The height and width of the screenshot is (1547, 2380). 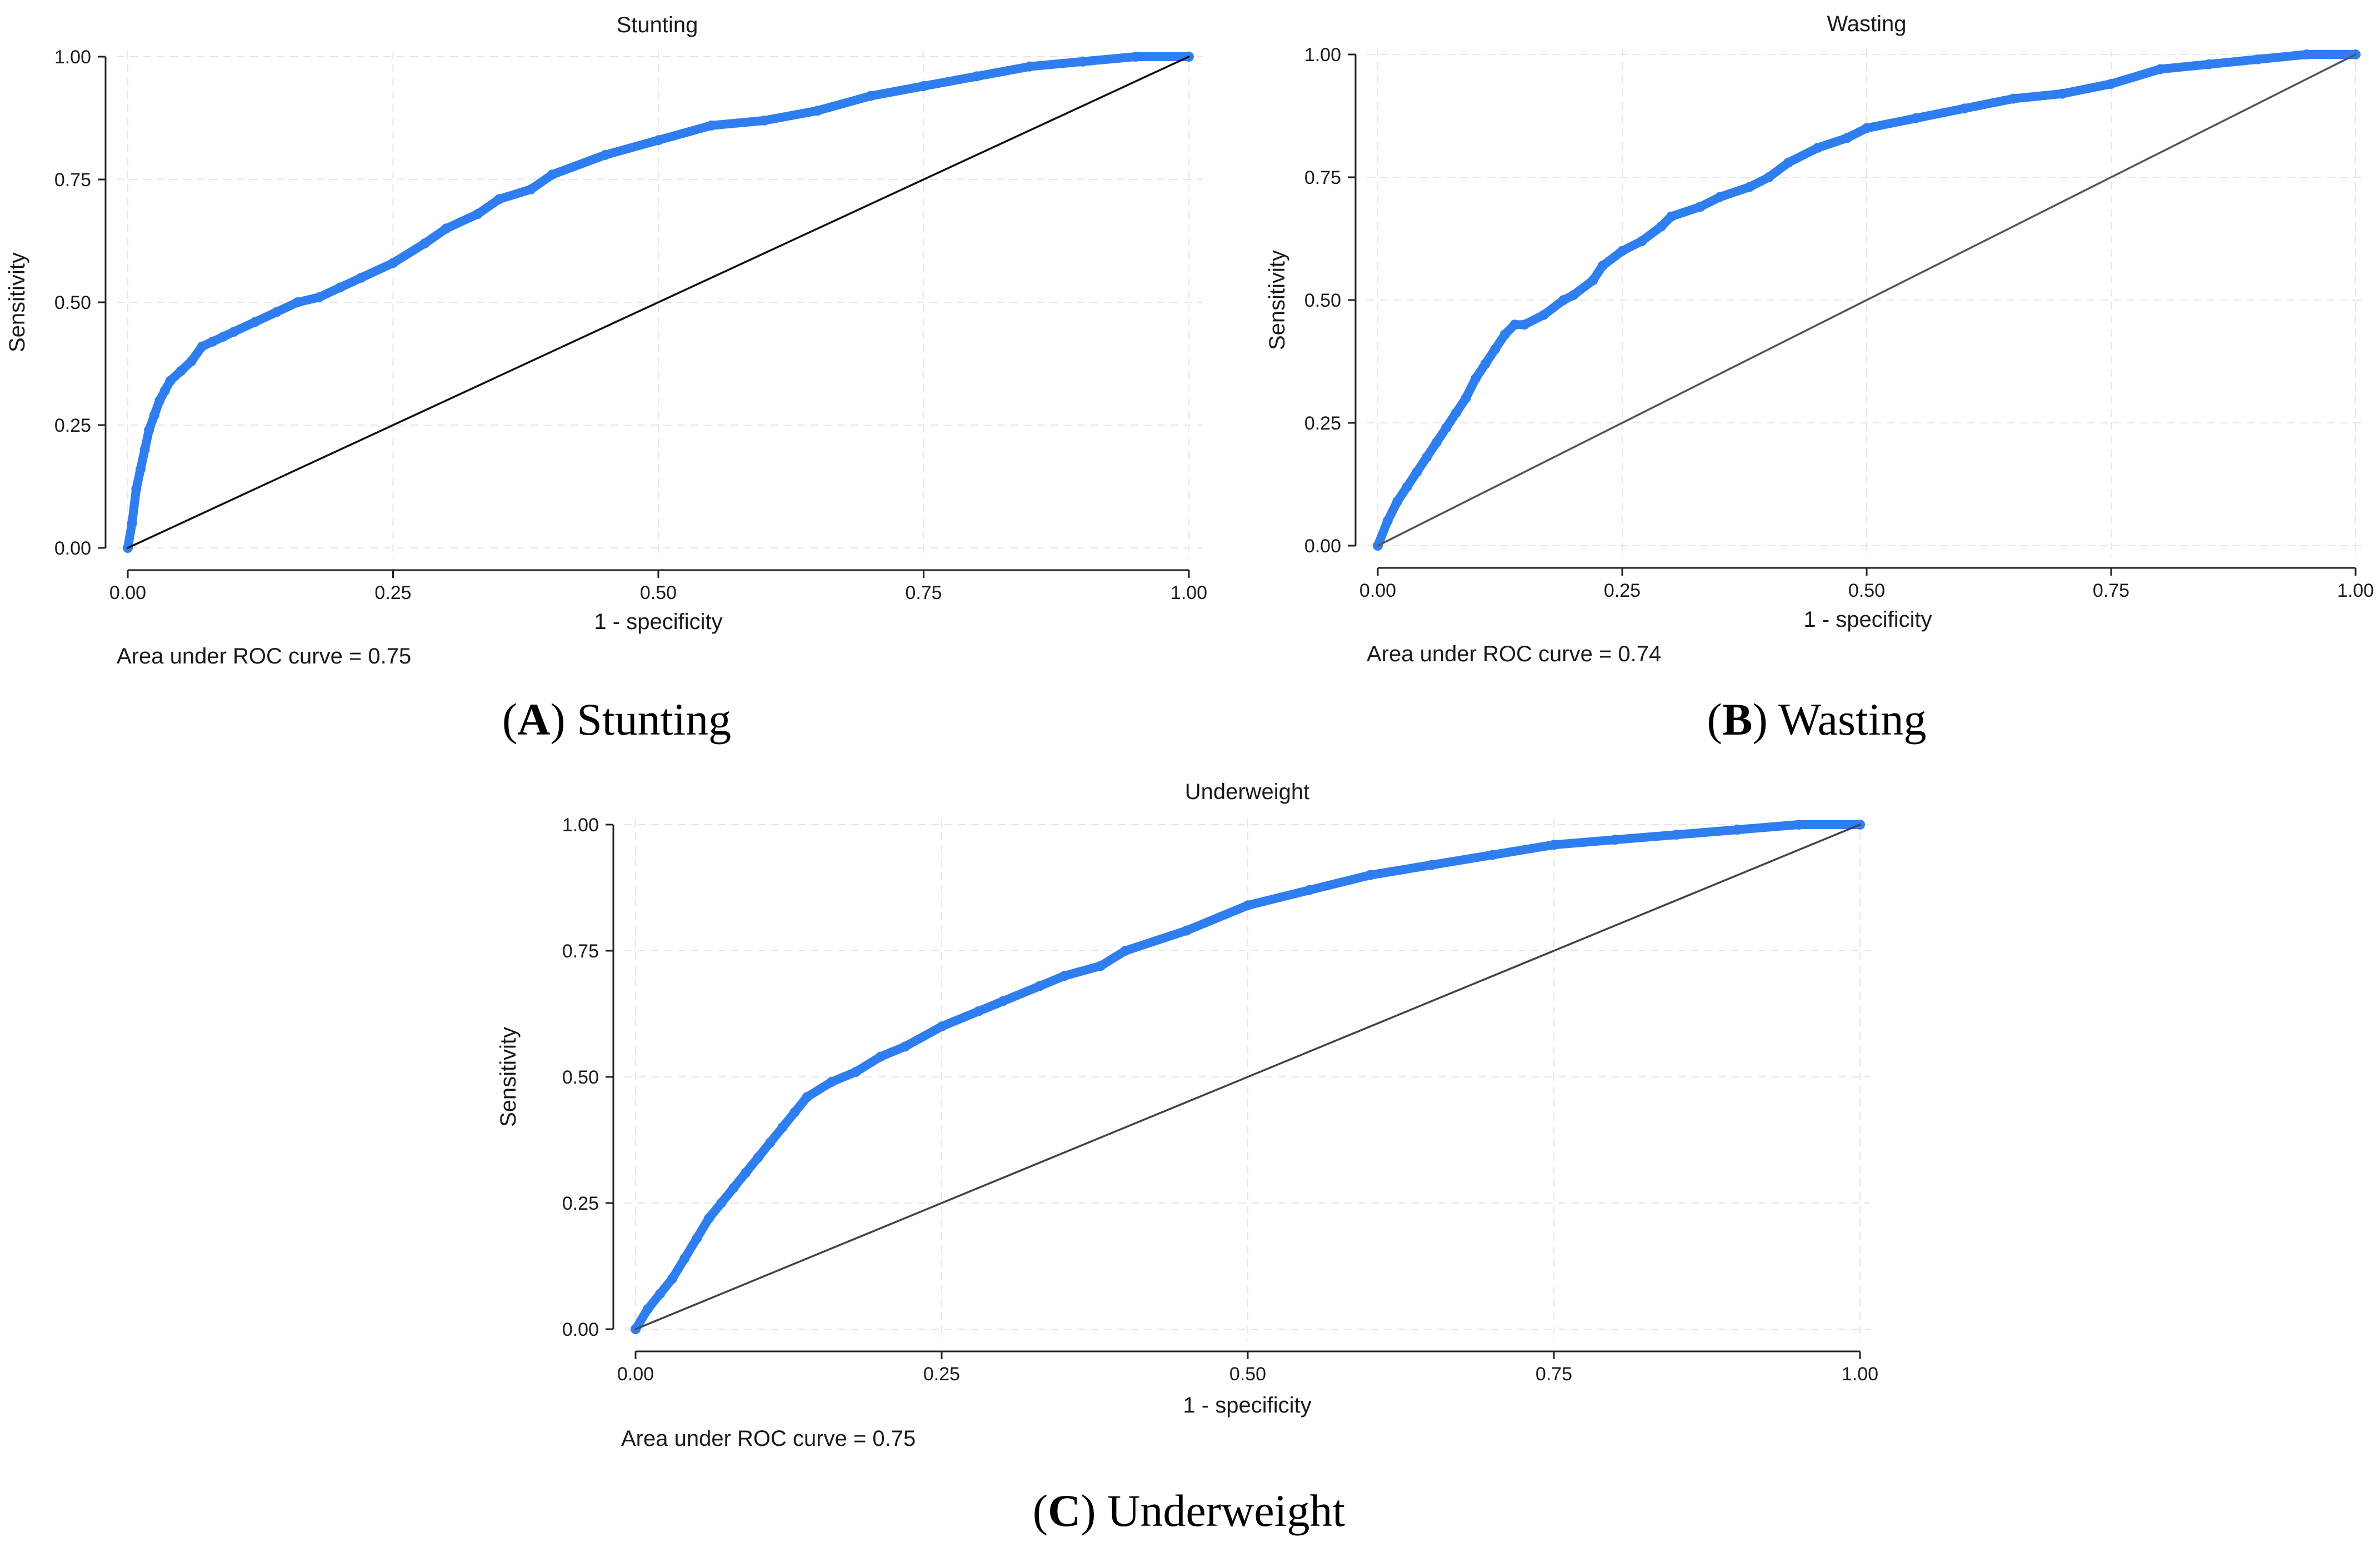 I want to click on caption-b-letter: B, so click(x=1737, y=720).